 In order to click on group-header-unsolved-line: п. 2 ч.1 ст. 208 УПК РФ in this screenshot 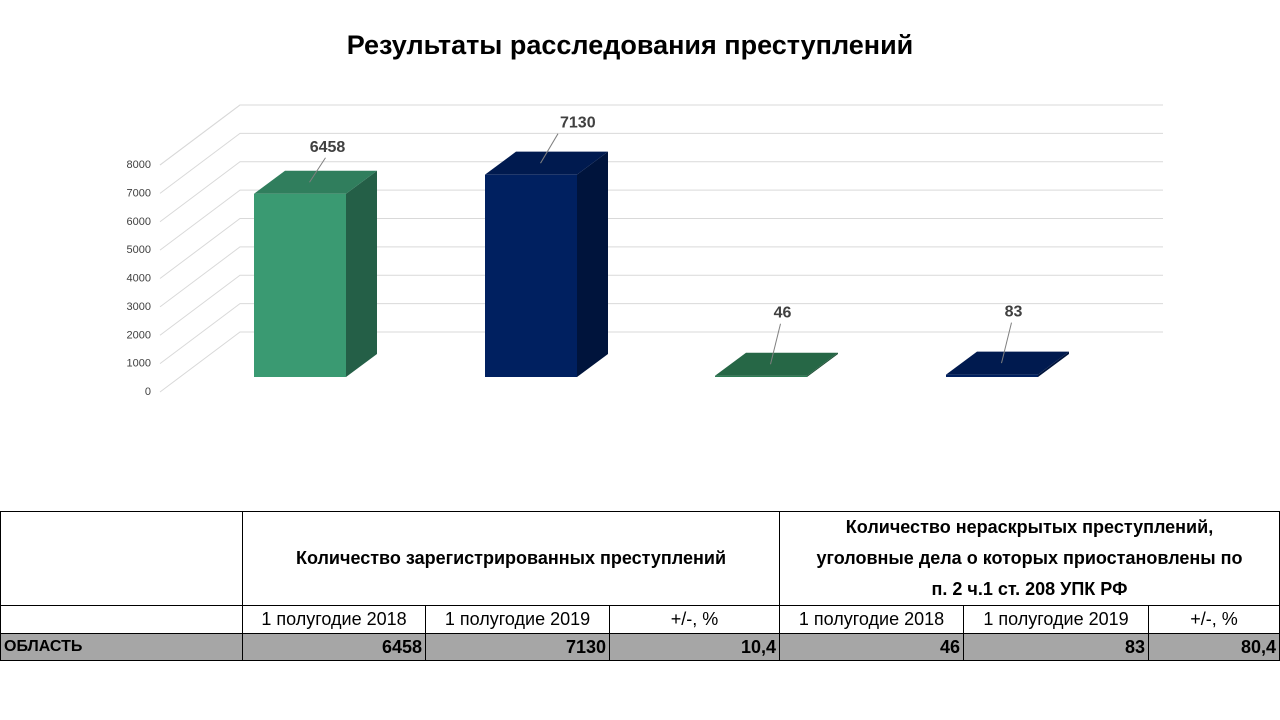, I will do `click(1029, 589)`.